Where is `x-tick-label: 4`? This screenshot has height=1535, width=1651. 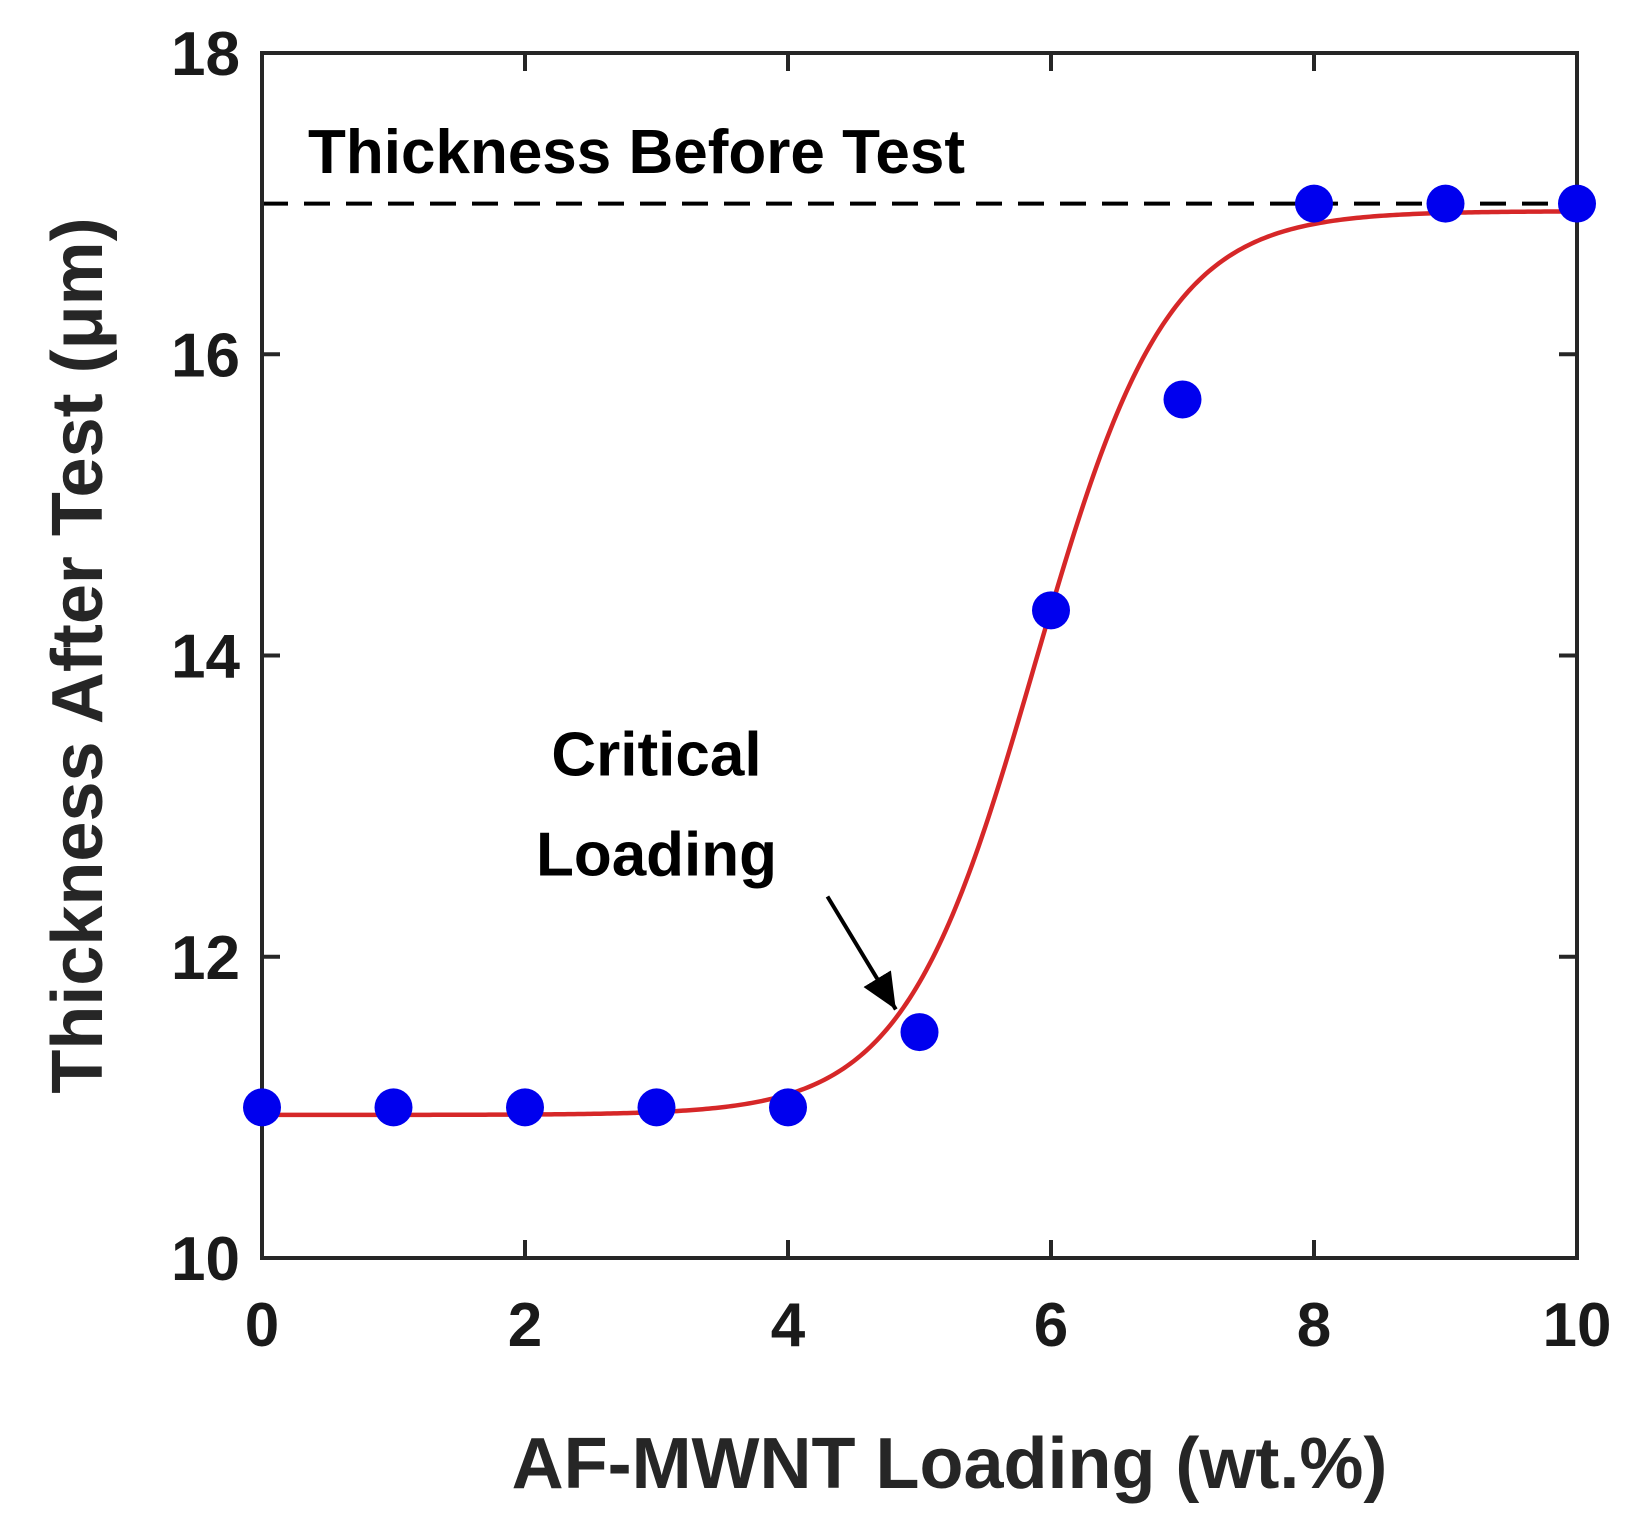
x-tick-label: 4 is located at coordinates (788, 1325).